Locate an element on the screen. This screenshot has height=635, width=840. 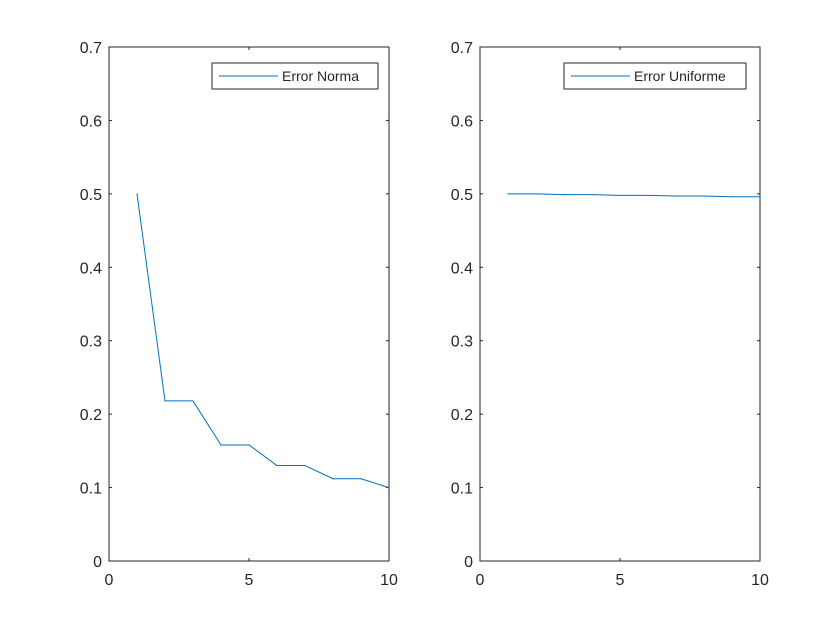
legend: Error Norma is located at coordinates (295, 76).